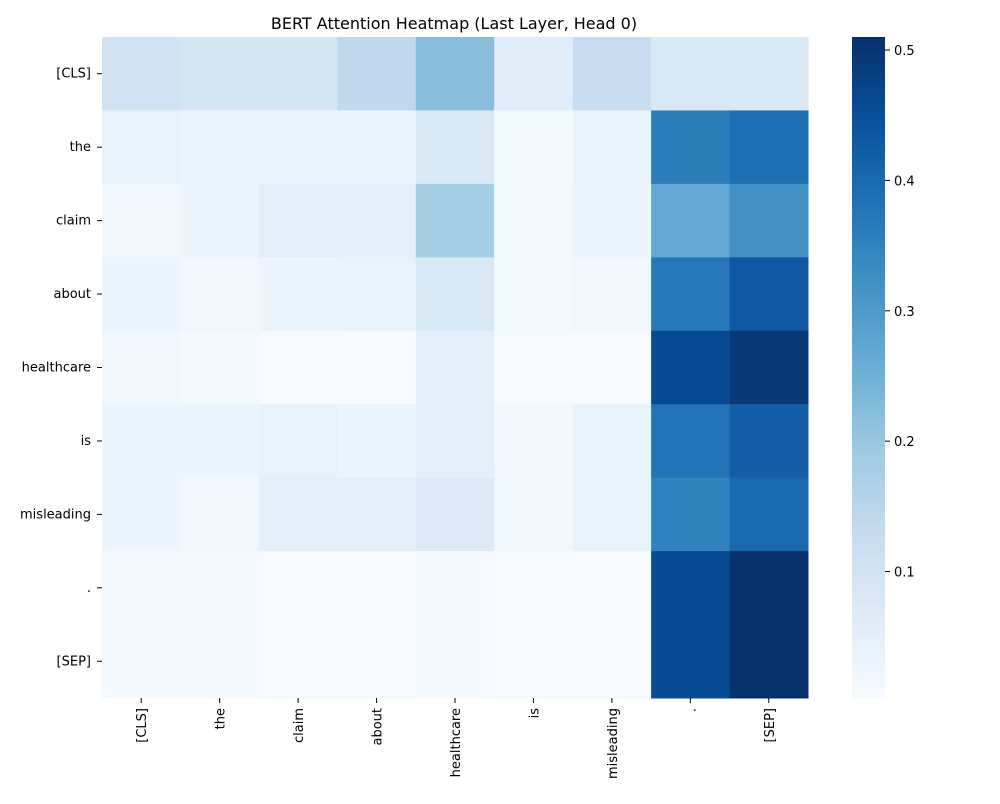  I want to click on y-tick-label: ., so click(89, 588).